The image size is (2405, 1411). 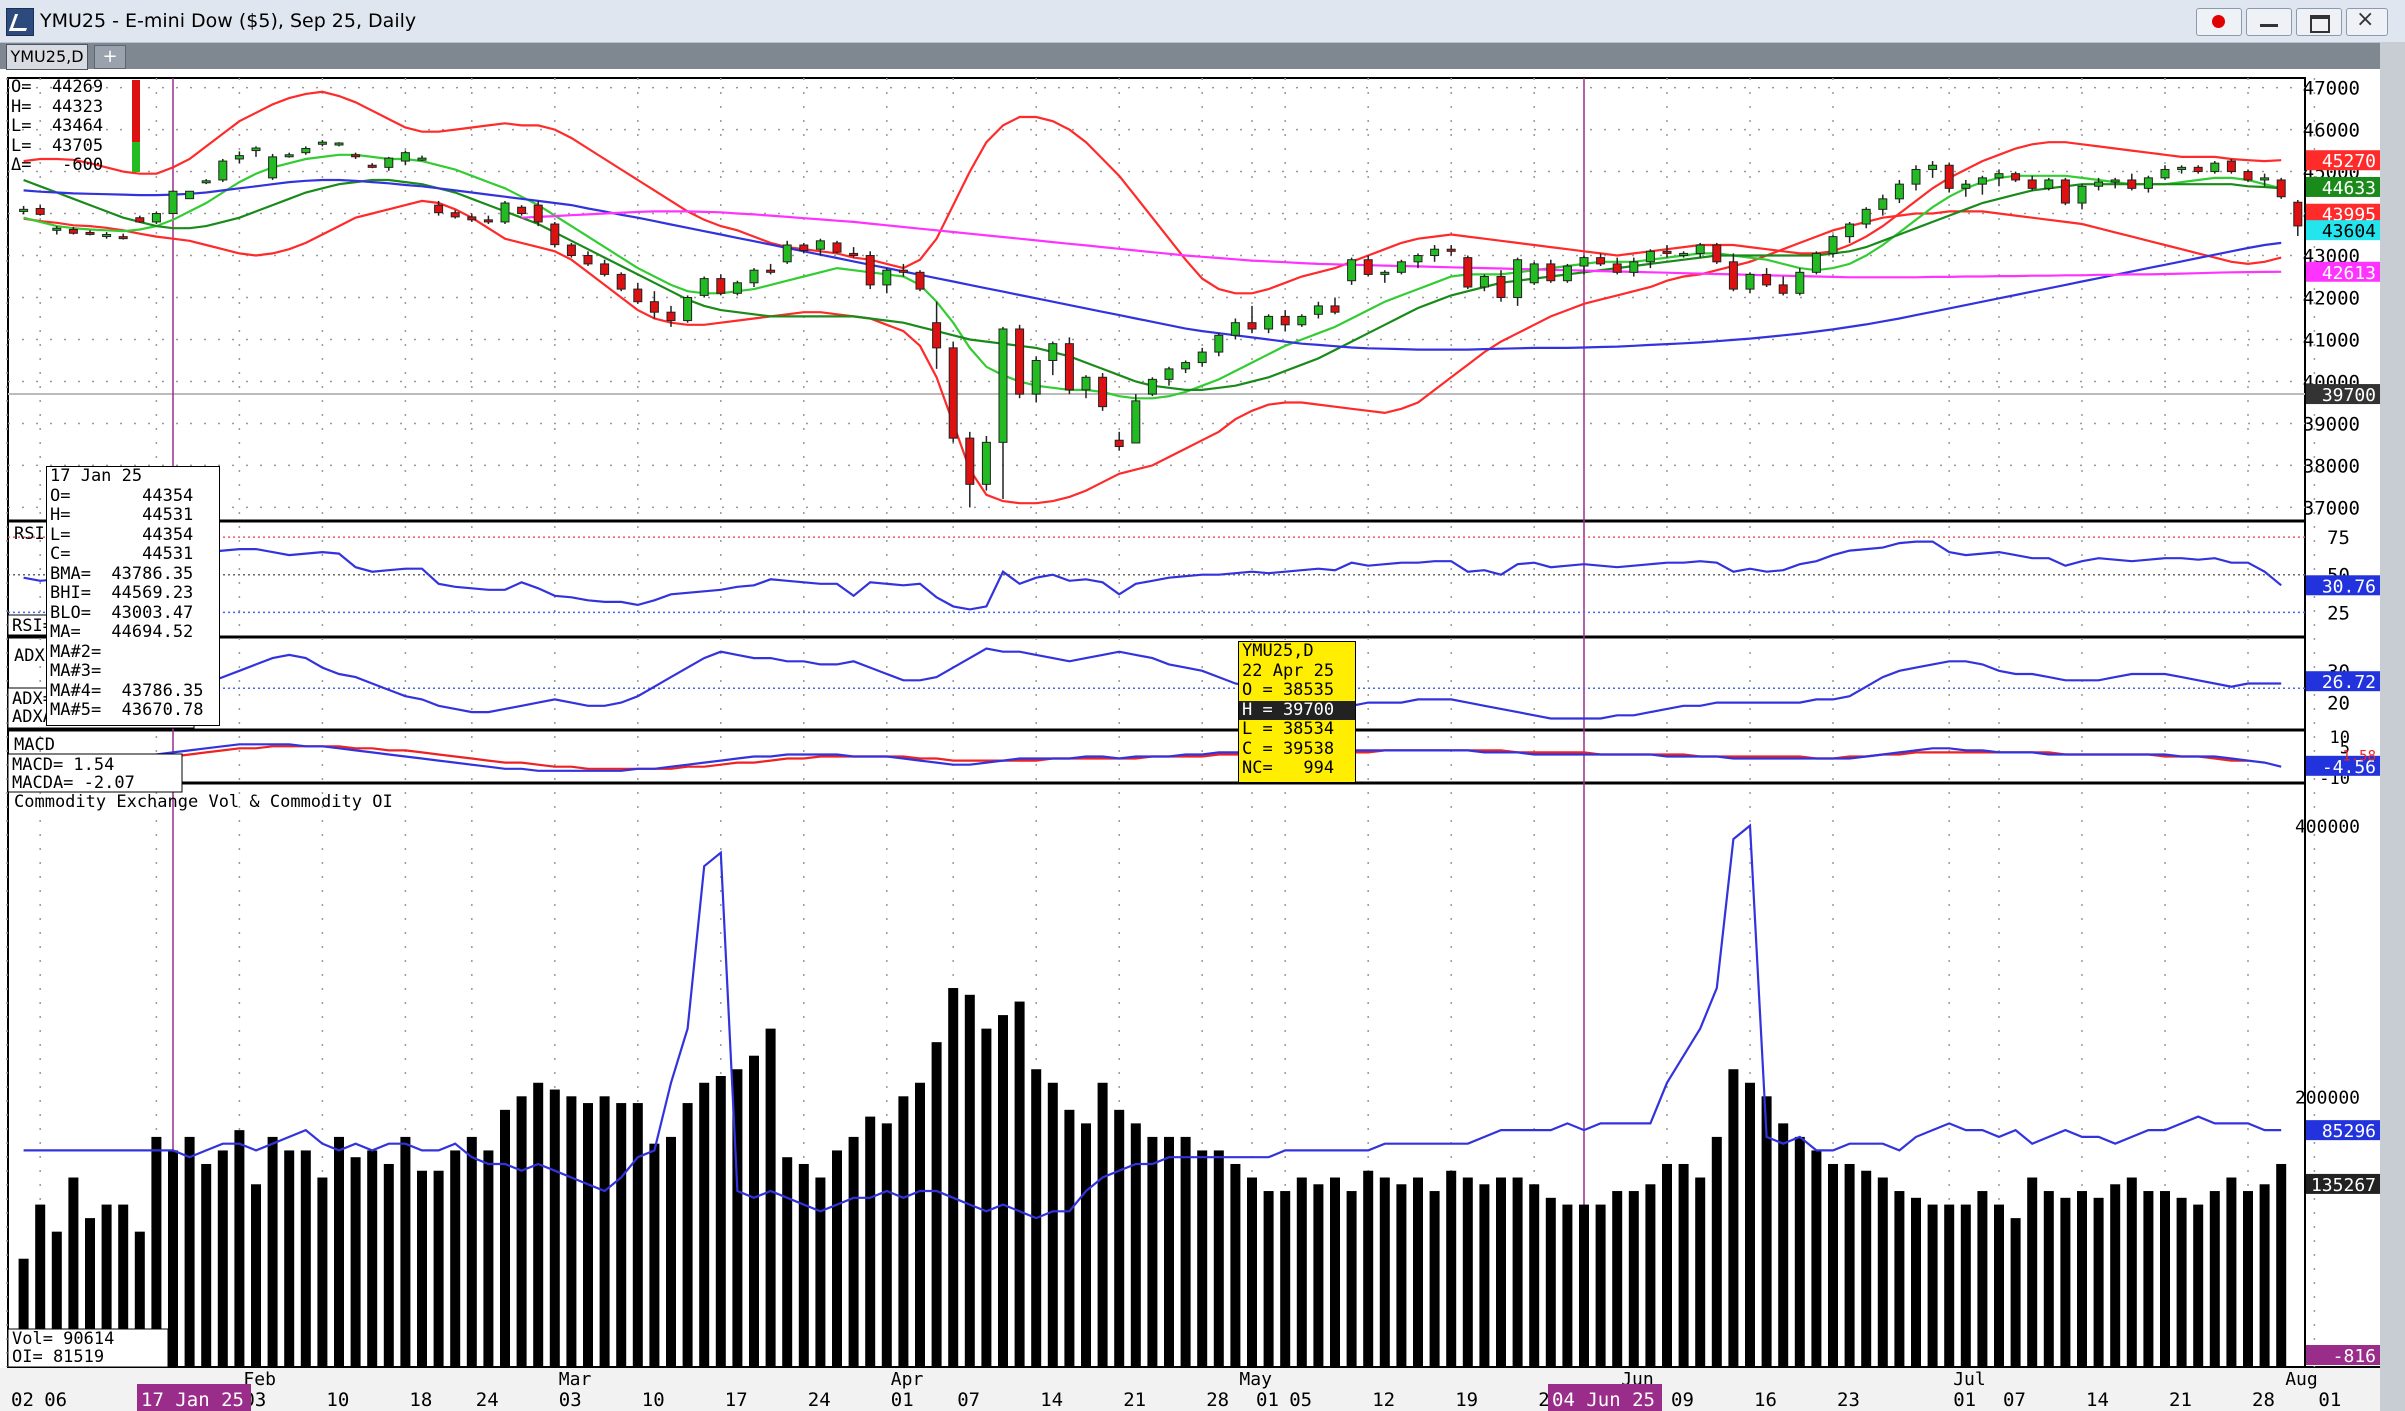 I want to click on record-button, so click(x=2219, y=22).